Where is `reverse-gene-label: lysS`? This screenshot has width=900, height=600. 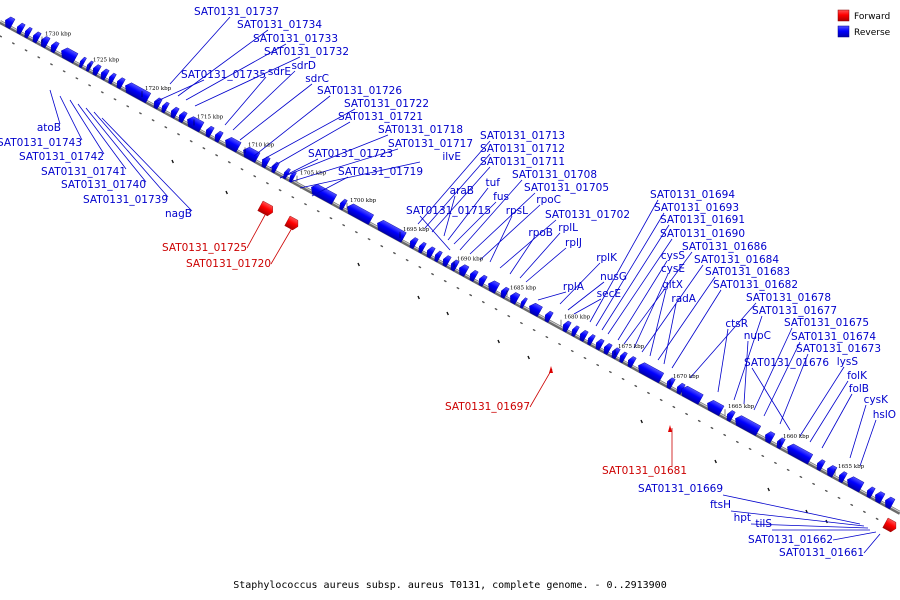 reverse-gene-label: lysS is located at coordinates (848, 362).